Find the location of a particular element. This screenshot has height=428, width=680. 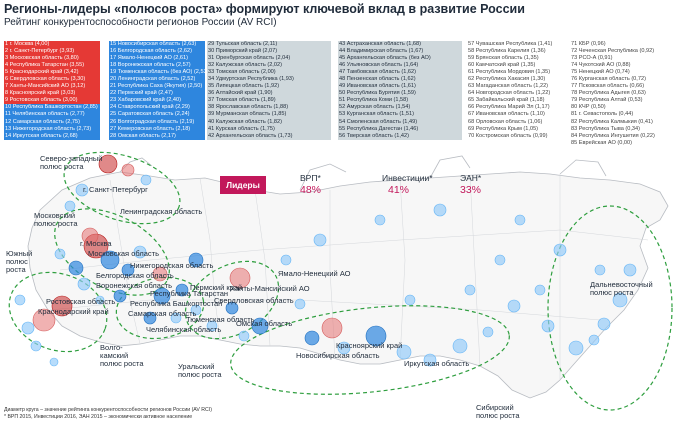

rating-item: 61 Республика Мордовия (1,35) is located at coordinates (517, 73).